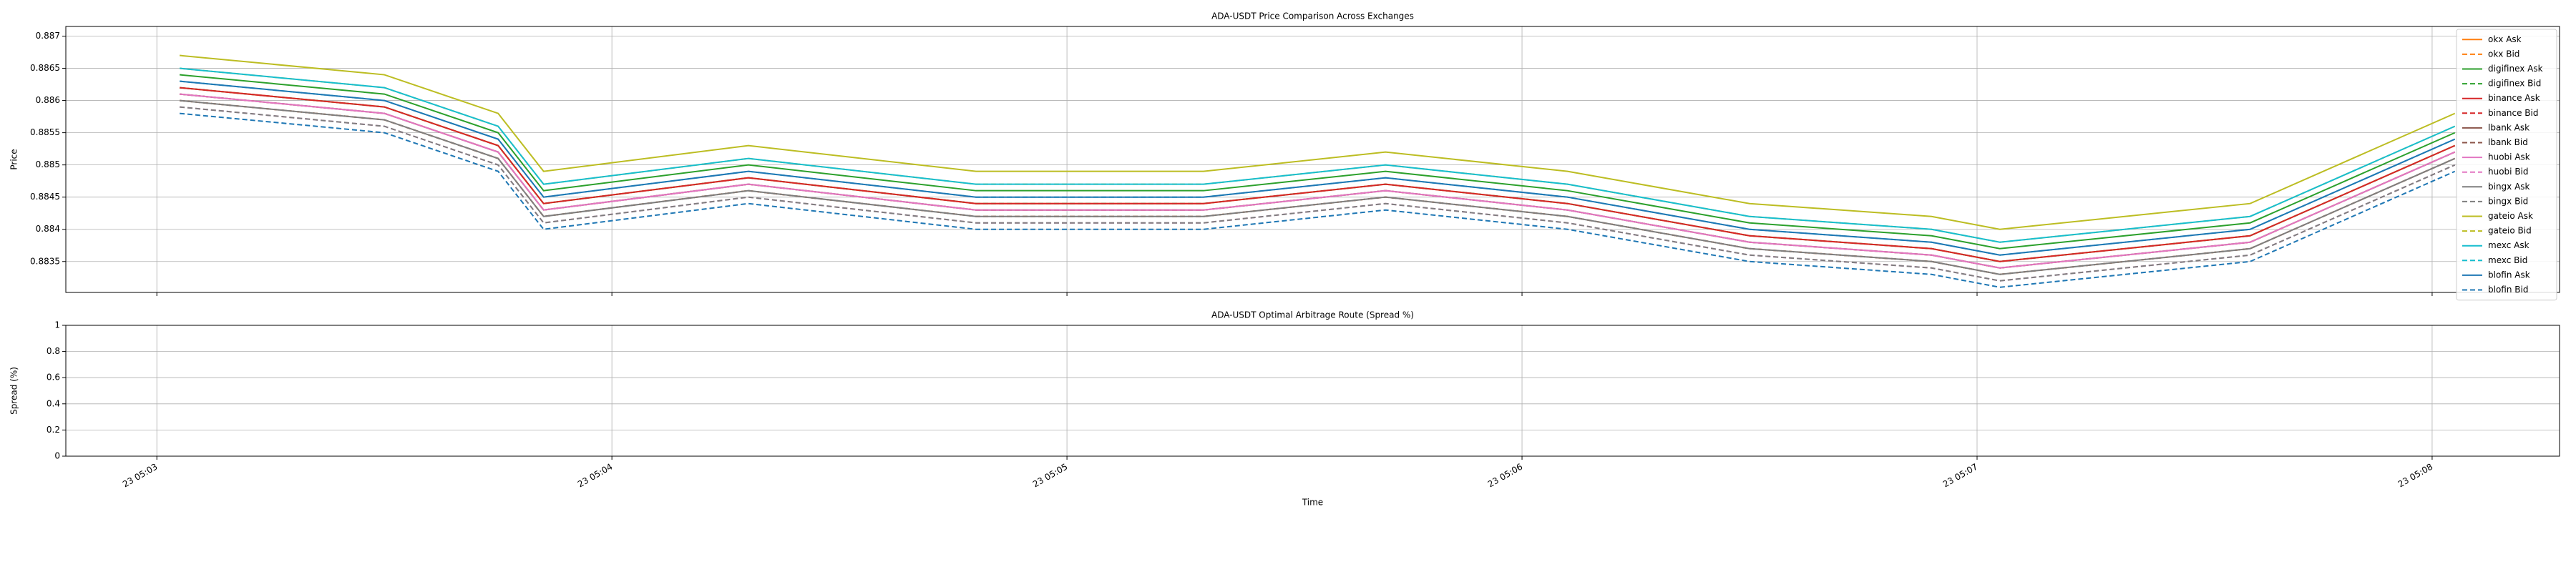  What do you see at coordinates (2508, 127) in the screenshot?
I see `legend-label: lbank Ask` at bounding box center [2508, 127].